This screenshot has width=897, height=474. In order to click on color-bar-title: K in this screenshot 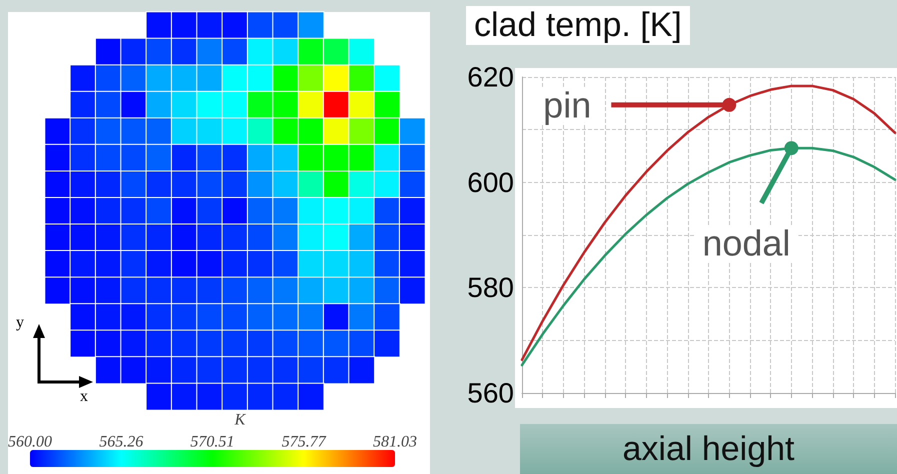, I will do `click(240, 420)`.